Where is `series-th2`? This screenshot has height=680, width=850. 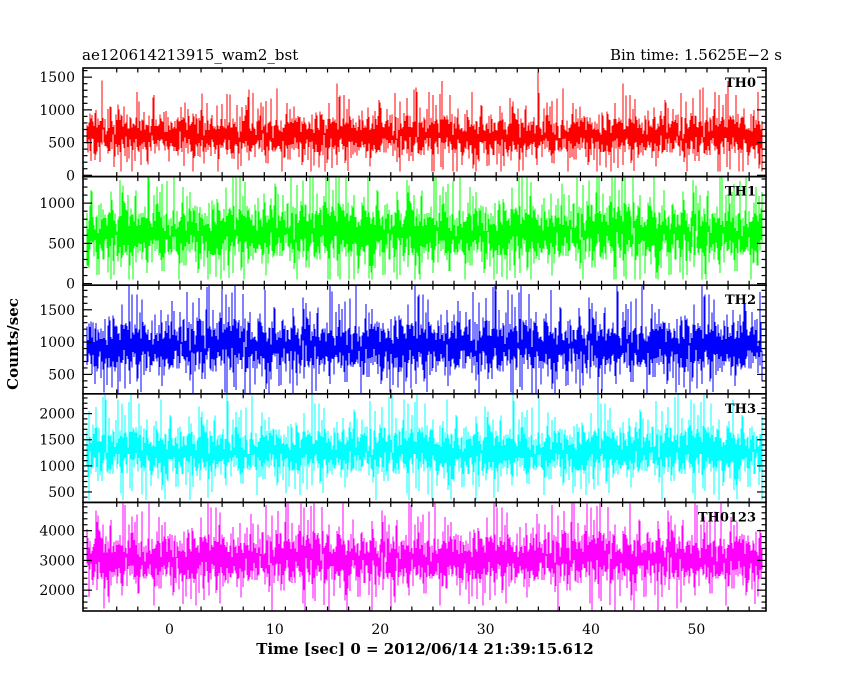 series-th2 is located at coordinates (424, 339).